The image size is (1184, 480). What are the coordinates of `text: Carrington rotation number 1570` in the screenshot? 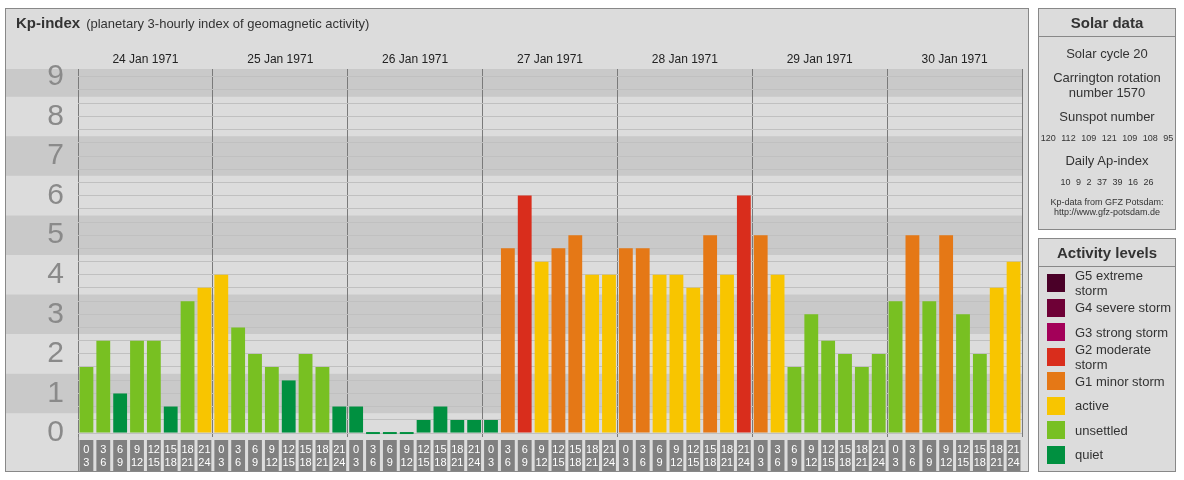 It's located at (1107, 85).